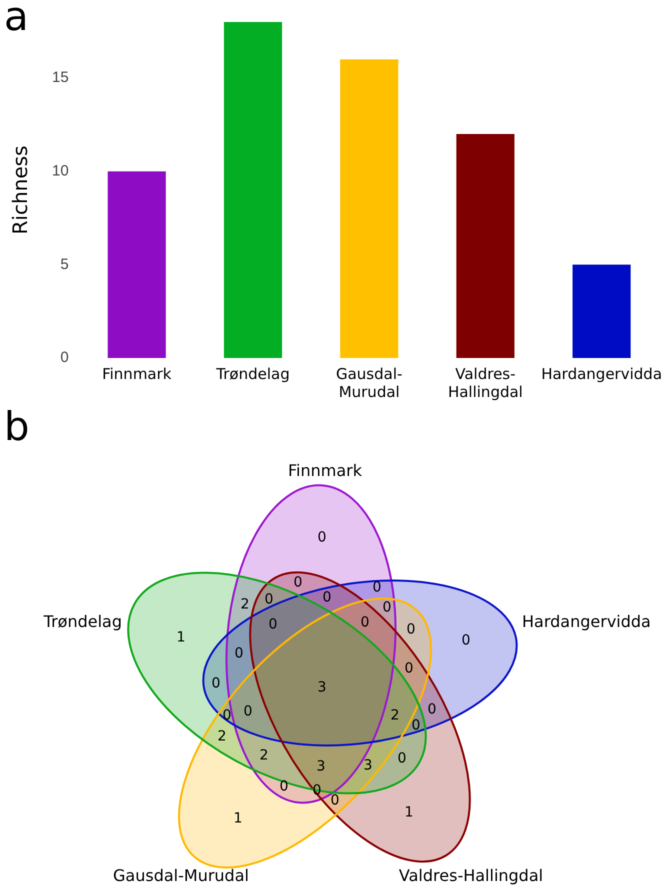  Describe the element at coordinates (369, 382) in the screenshot. I see `x-tick-label: Gausdal-Murudal` at that location.